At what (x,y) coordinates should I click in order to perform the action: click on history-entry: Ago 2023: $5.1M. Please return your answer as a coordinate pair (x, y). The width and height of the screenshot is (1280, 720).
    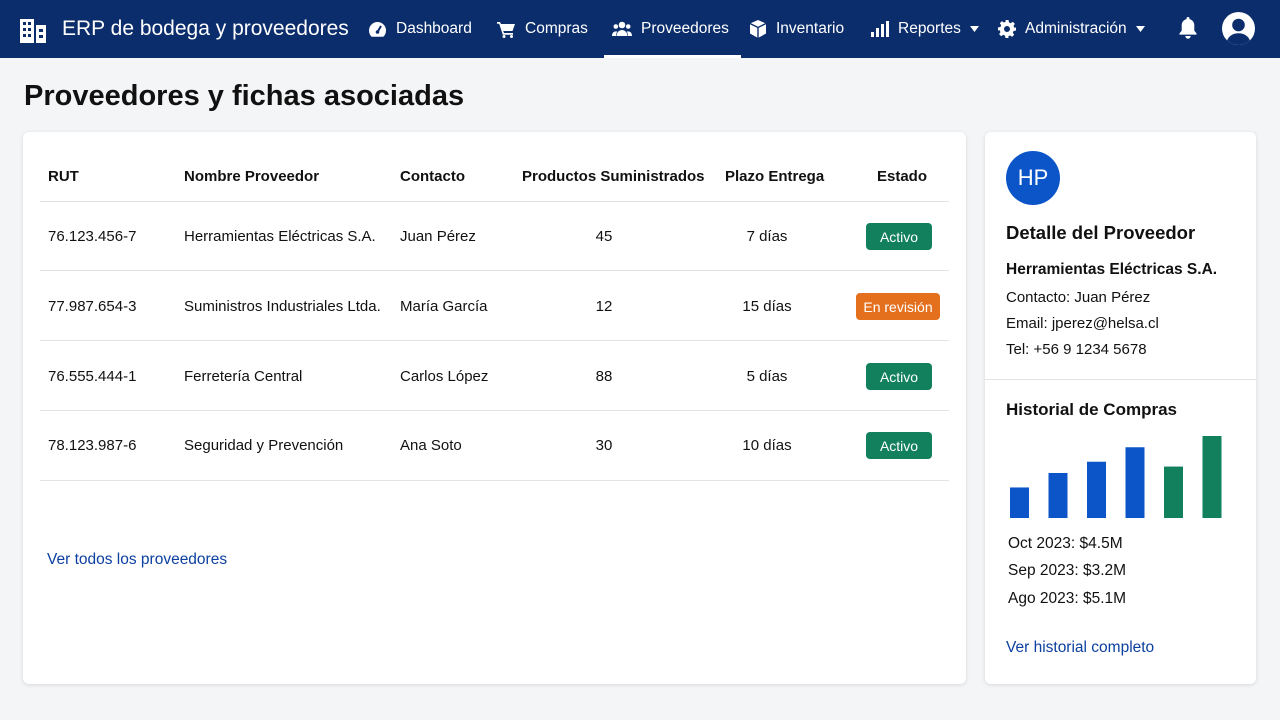
    Looking at the image, I should click on (1067, 599).